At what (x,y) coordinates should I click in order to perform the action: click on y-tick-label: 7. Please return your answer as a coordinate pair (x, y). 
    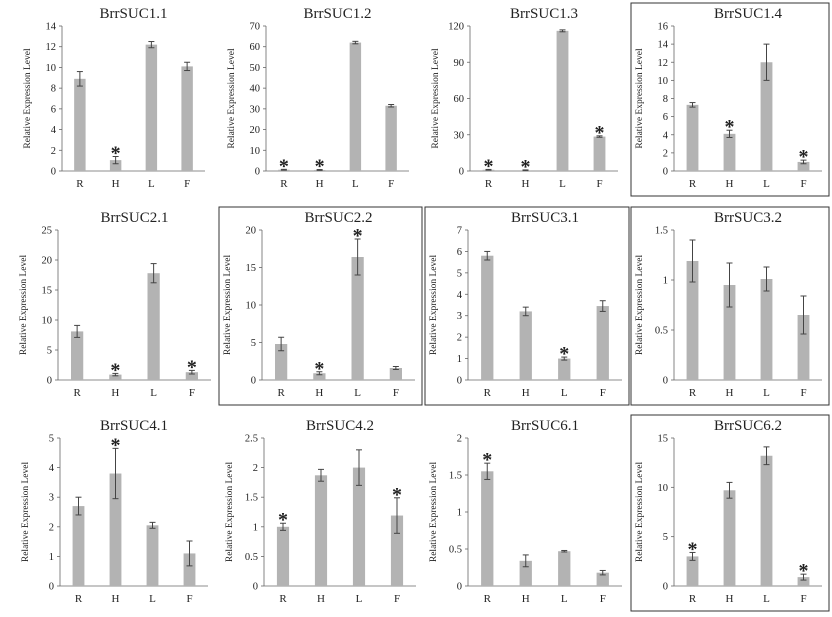
    Looking at the image, I should click on (459, 231).